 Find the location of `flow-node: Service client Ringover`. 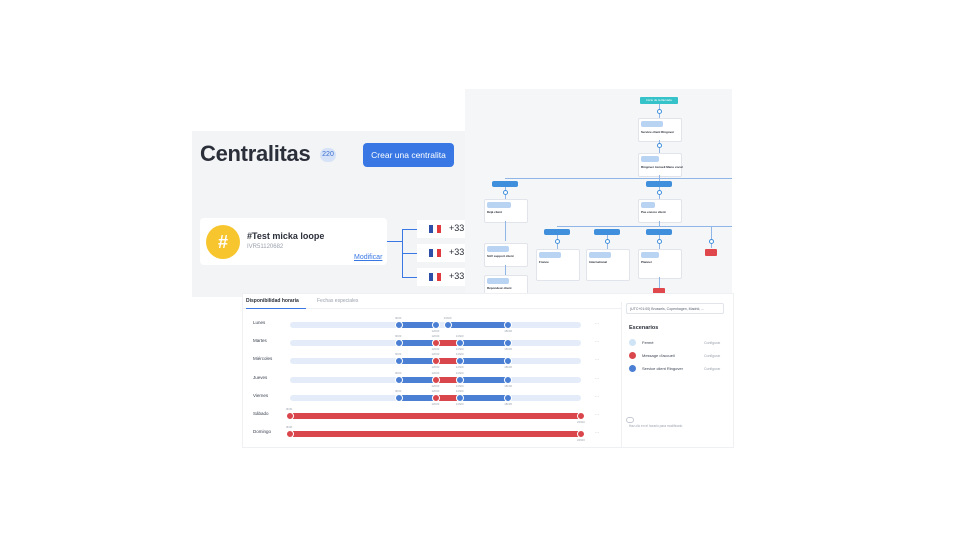

flow-node: Service client Ringover is located at coordinates (660, 130).